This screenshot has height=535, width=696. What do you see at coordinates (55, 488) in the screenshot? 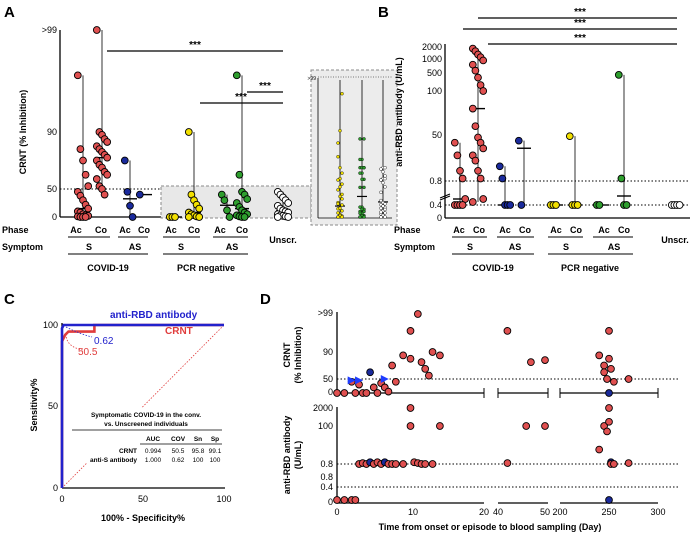
I see `panel-c-ytick-0: 0` at bounding box center [55, 488].